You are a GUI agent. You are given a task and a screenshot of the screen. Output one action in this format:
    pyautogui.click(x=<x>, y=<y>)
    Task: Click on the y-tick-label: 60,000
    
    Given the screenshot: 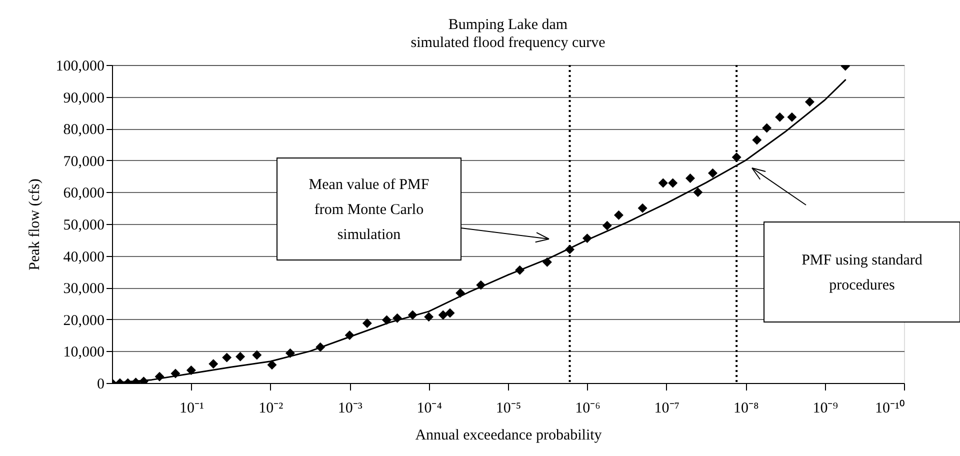 What is the action you would take?
    pyautogui.click(x=83, y=194)
    